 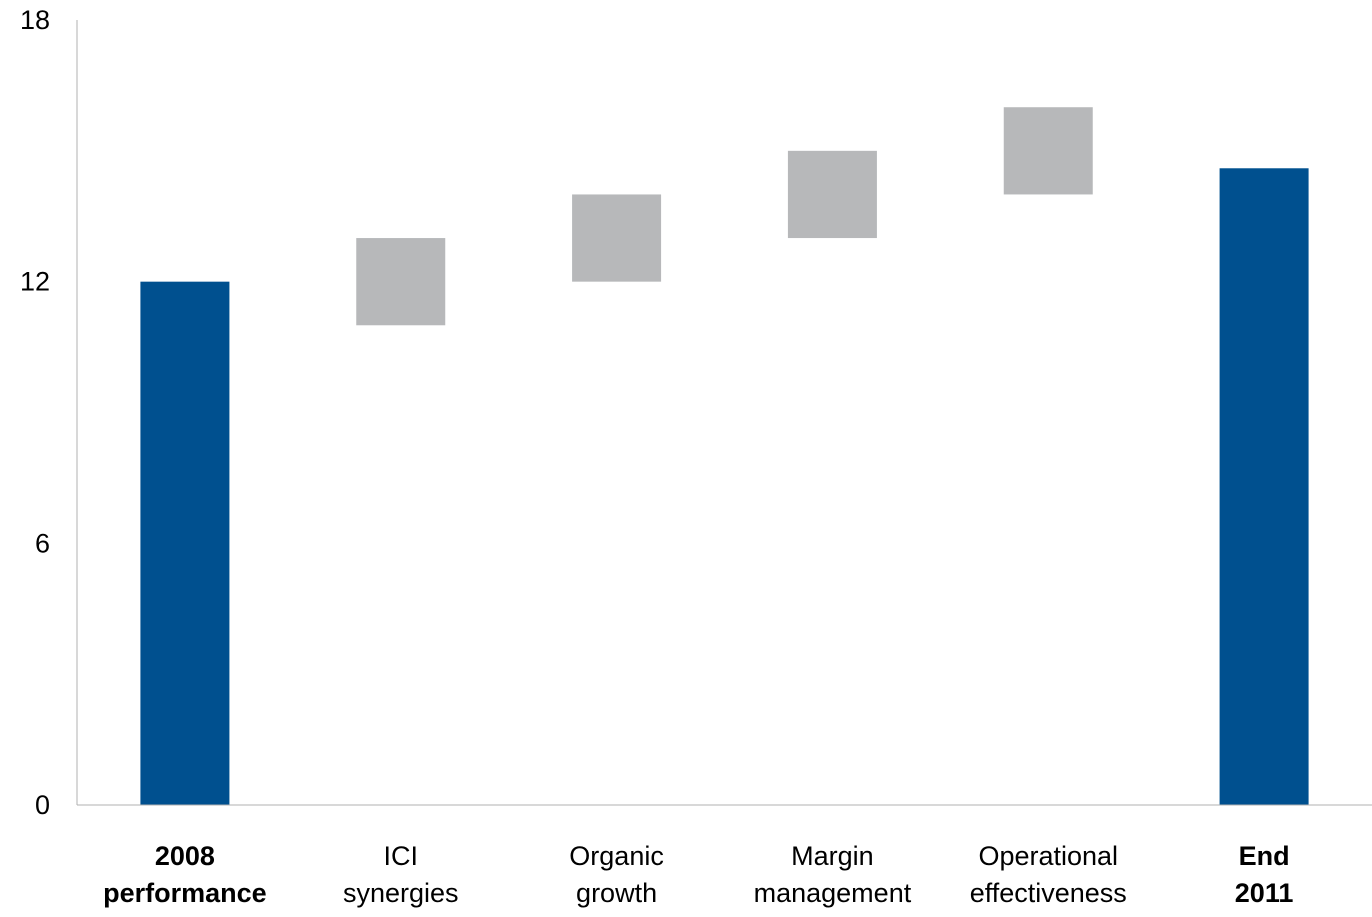 I want to click on x-category-label: synergies, so click(x=401, y=893).